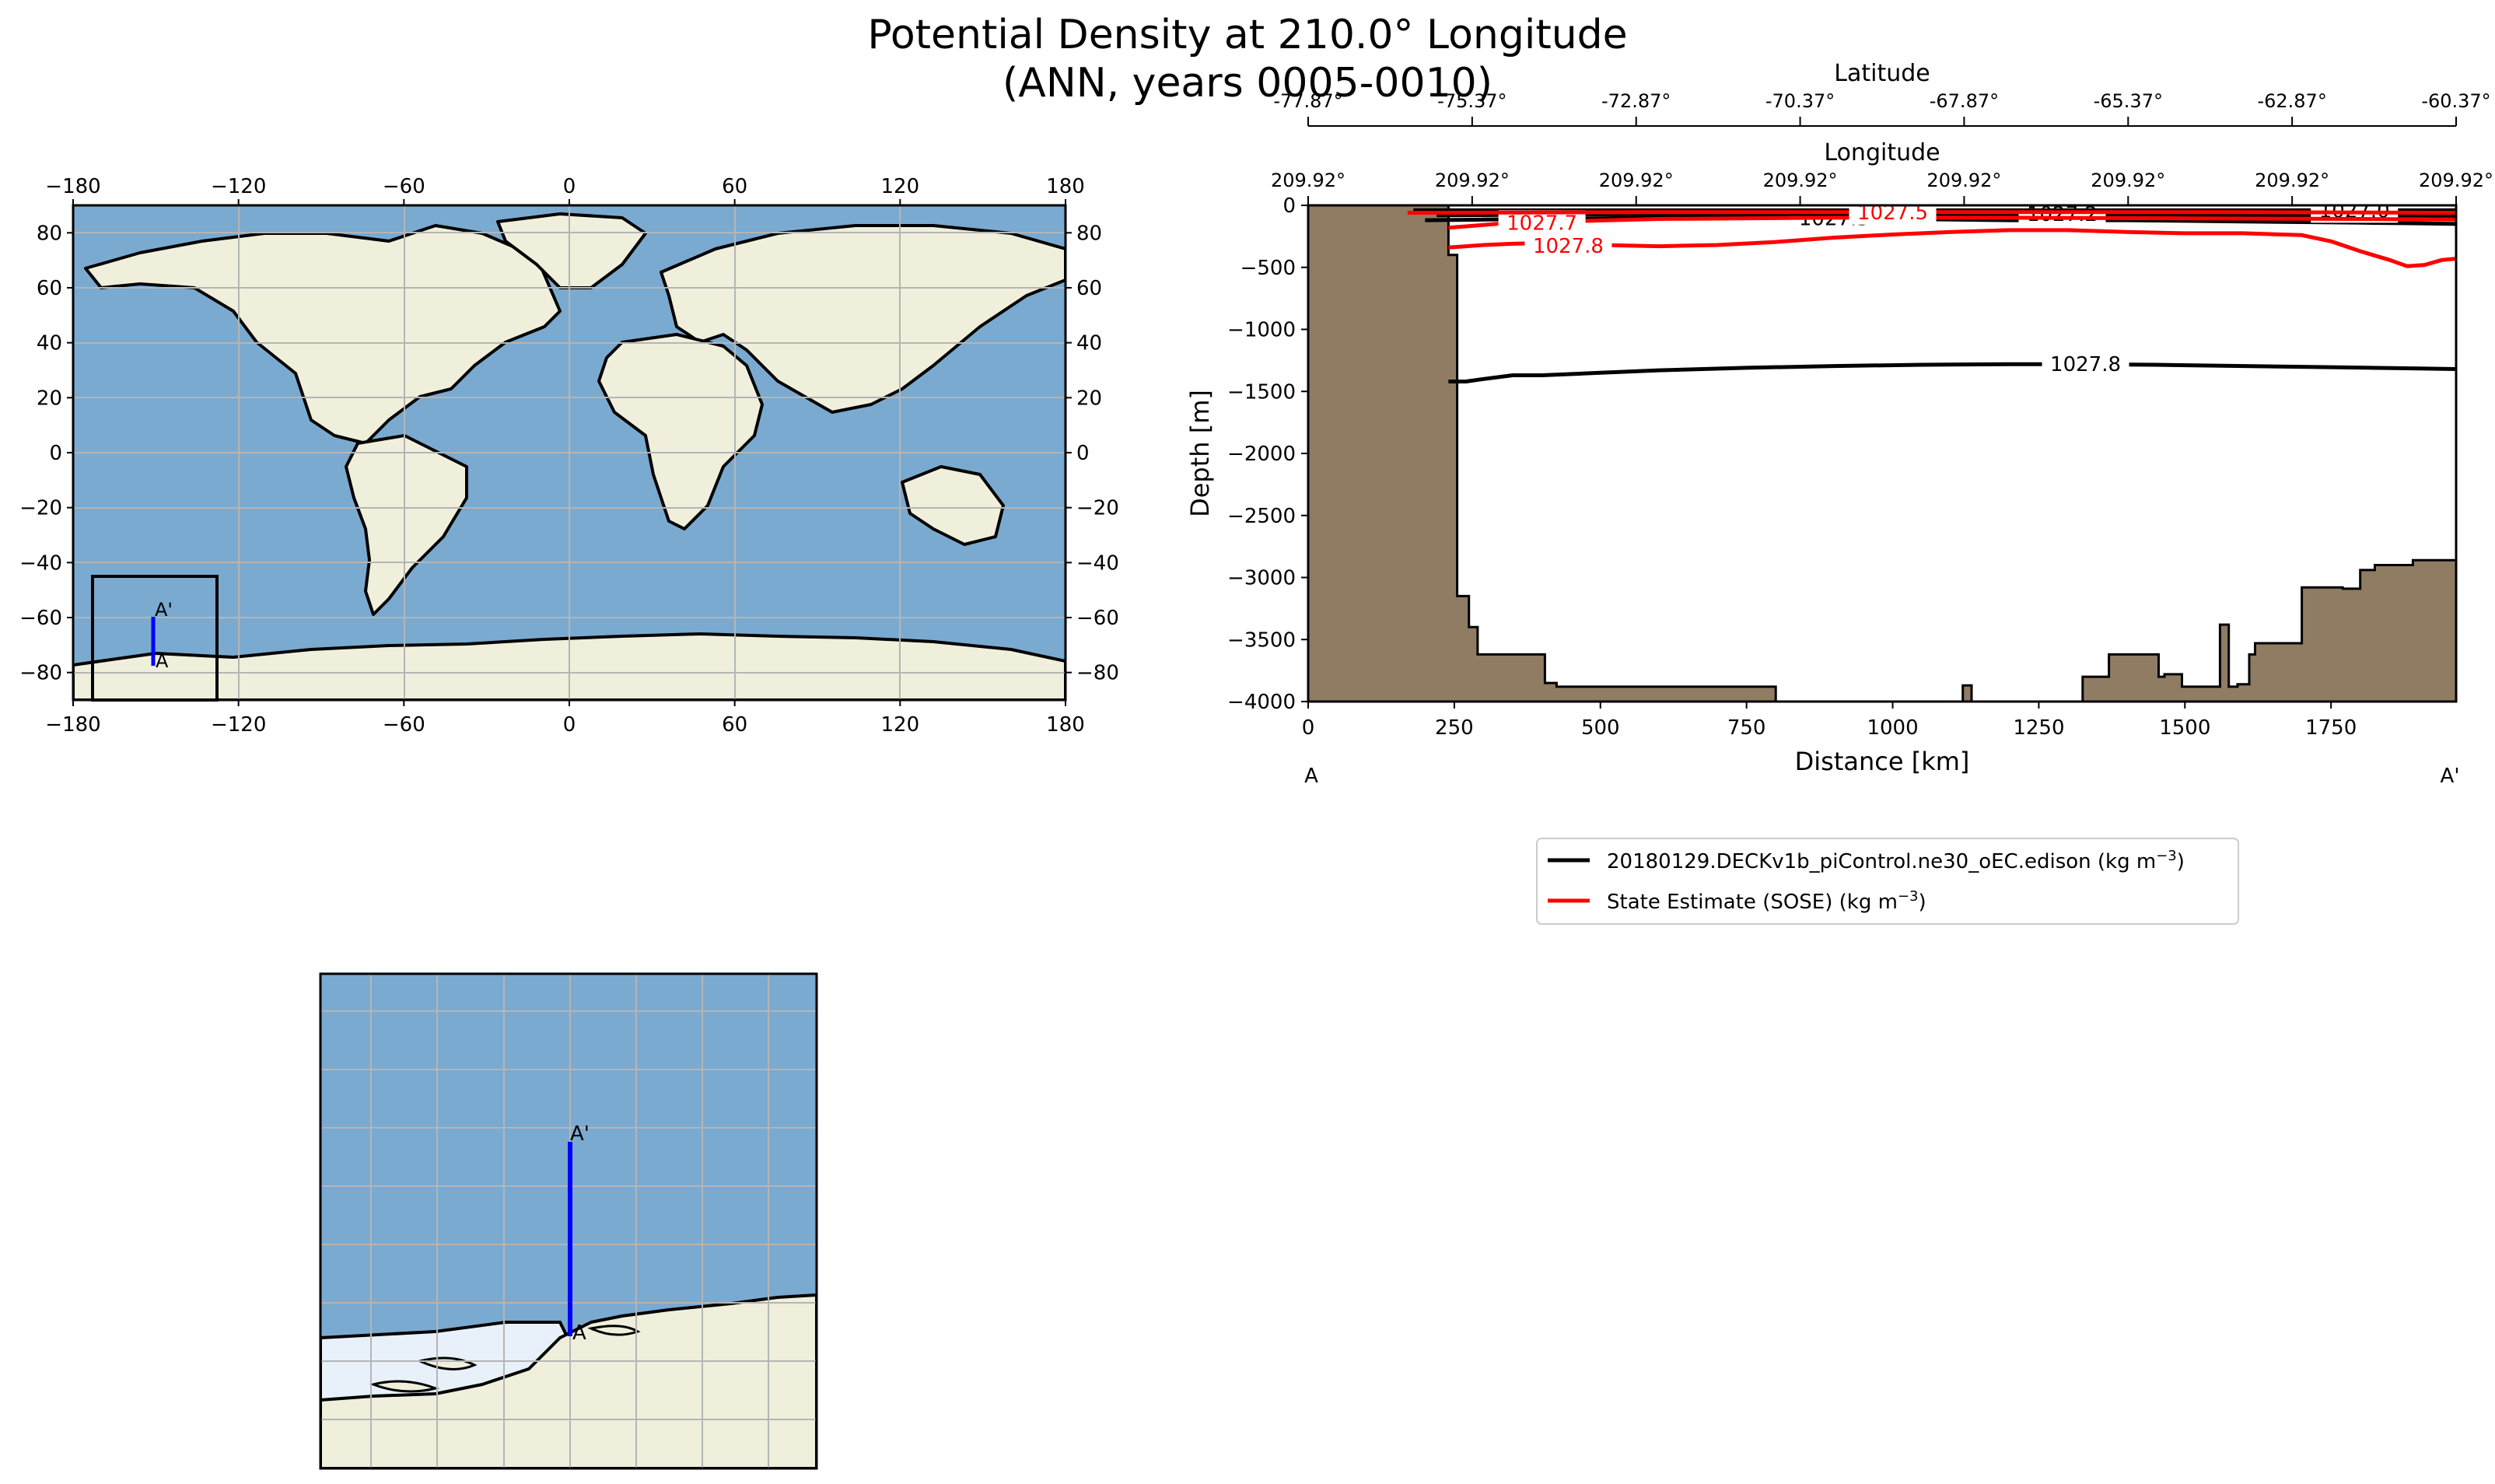 The height and width of the screenshot is (1484, 2495). What do you see at coordinates (580, 1134) in the screenshot?
I see `inset-section-end-label: A'` at bounding box center [580, 1134].